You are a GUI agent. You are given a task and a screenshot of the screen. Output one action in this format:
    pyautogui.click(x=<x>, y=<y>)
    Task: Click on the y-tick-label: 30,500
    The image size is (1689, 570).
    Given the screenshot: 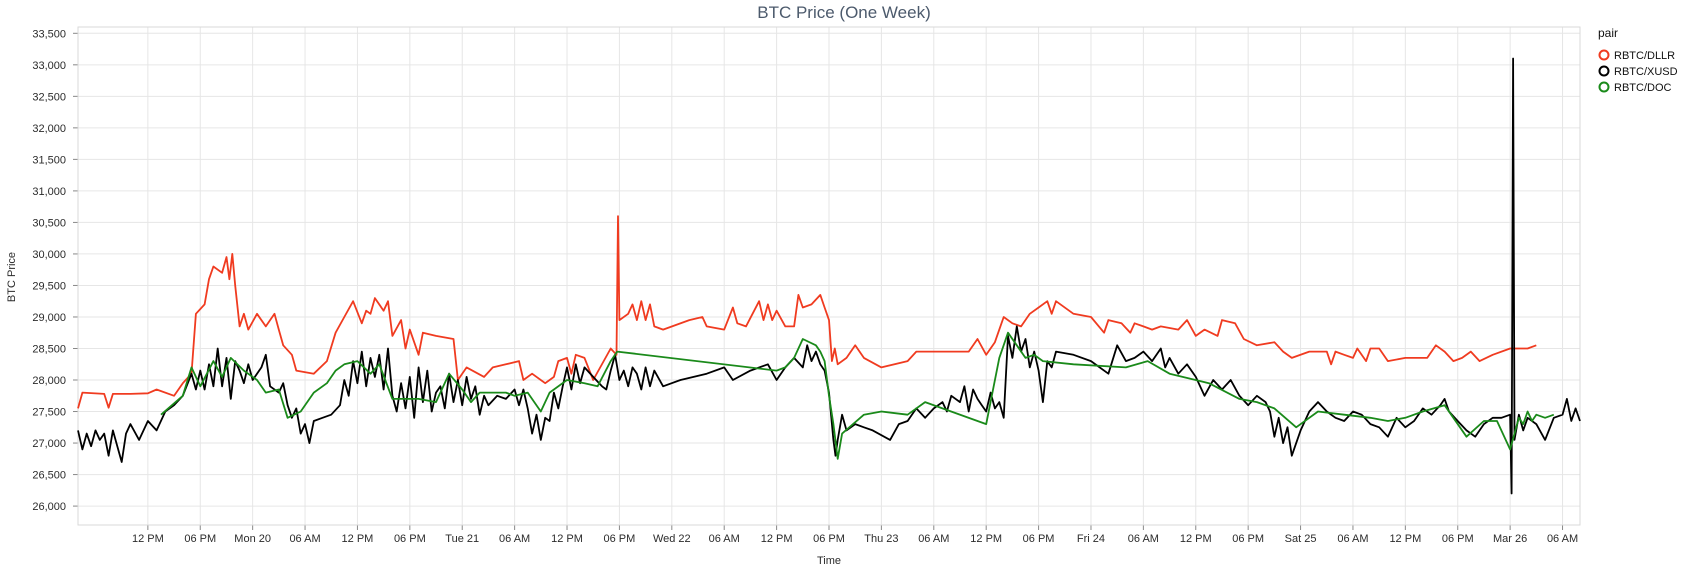 What is the action you would take?
    pyautogui.click(x=49, y=223)
    